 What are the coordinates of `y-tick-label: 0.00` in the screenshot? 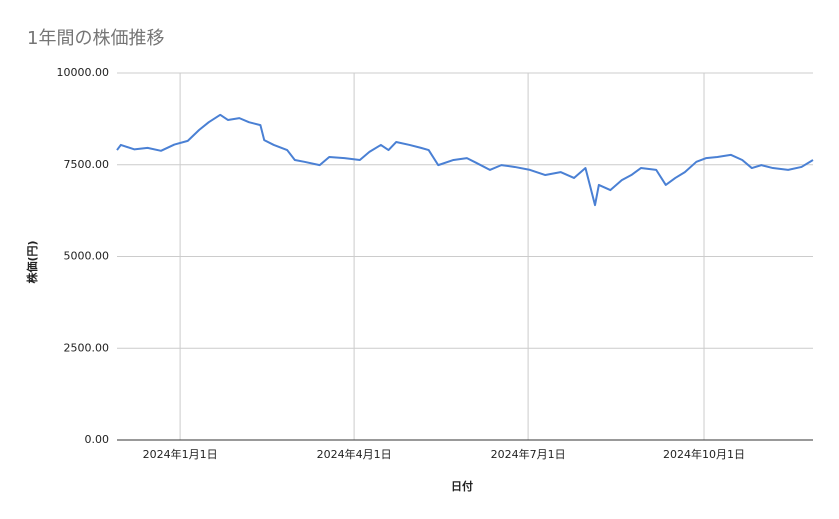 It's located at (97, 439).